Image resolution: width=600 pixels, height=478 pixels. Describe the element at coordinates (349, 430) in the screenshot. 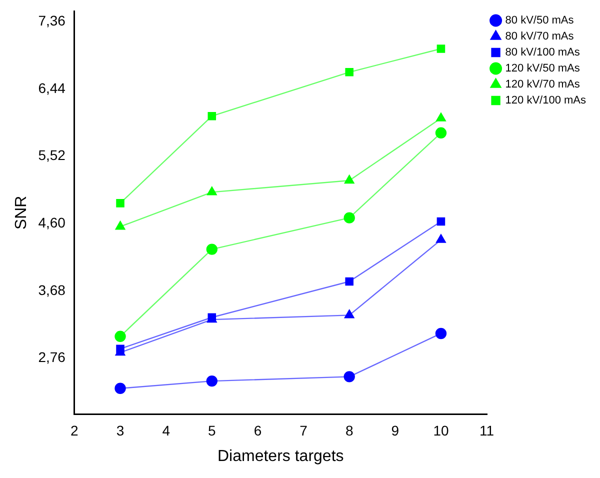

I see `x-tick-label: 8` at that location.